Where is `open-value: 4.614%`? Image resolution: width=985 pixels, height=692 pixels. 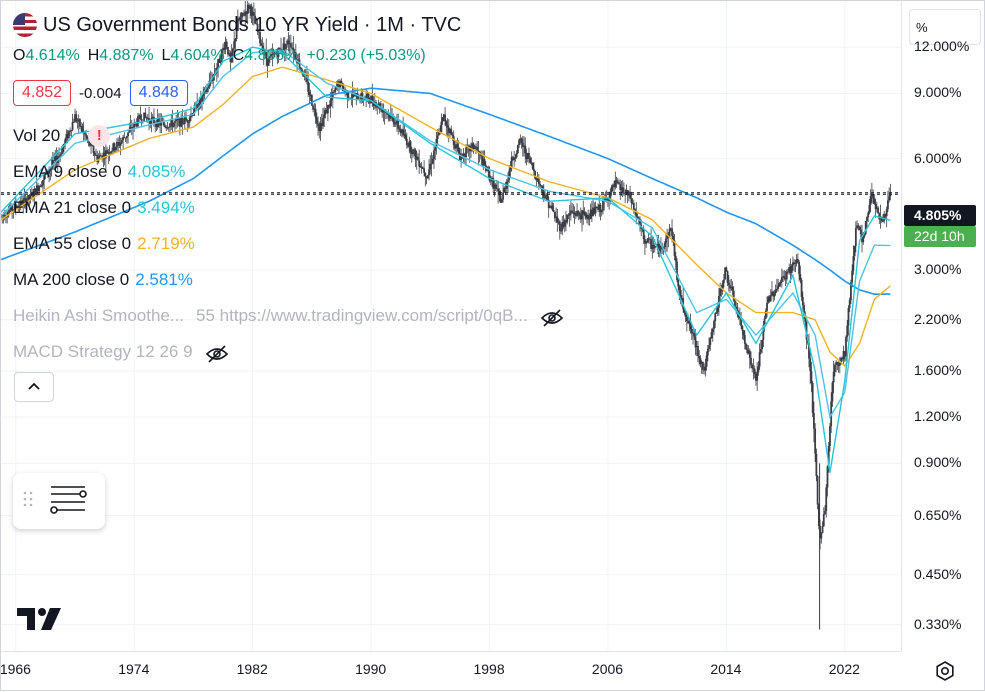
open-value: 4.614% is located at coordinates (52, 55).